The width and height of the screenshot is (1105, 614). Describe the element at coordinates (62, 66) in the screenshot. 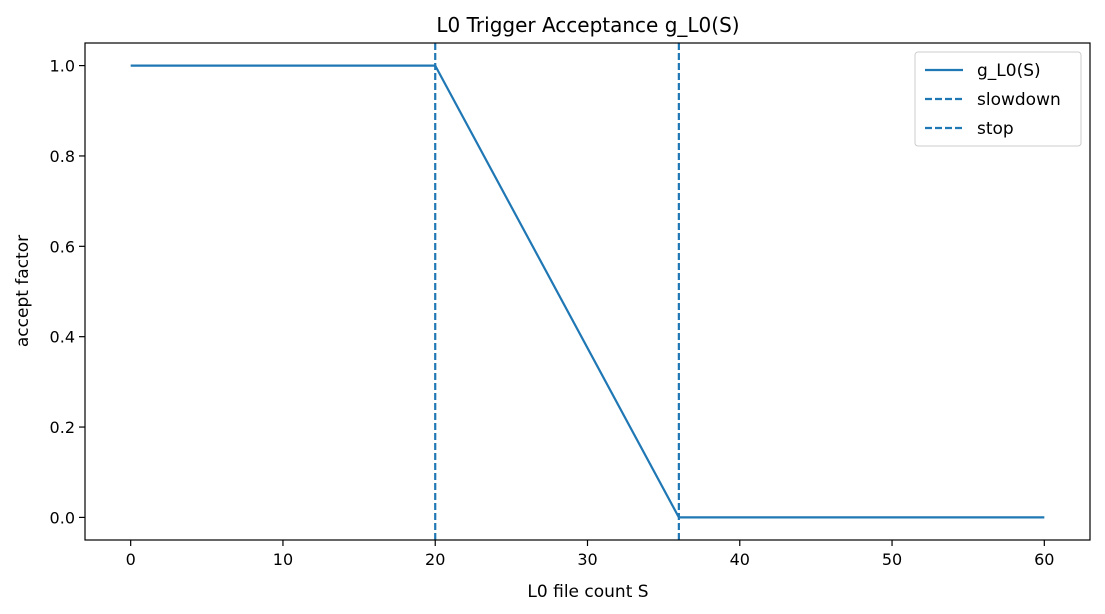

I see `y-tick-label: 1.0` at that location.